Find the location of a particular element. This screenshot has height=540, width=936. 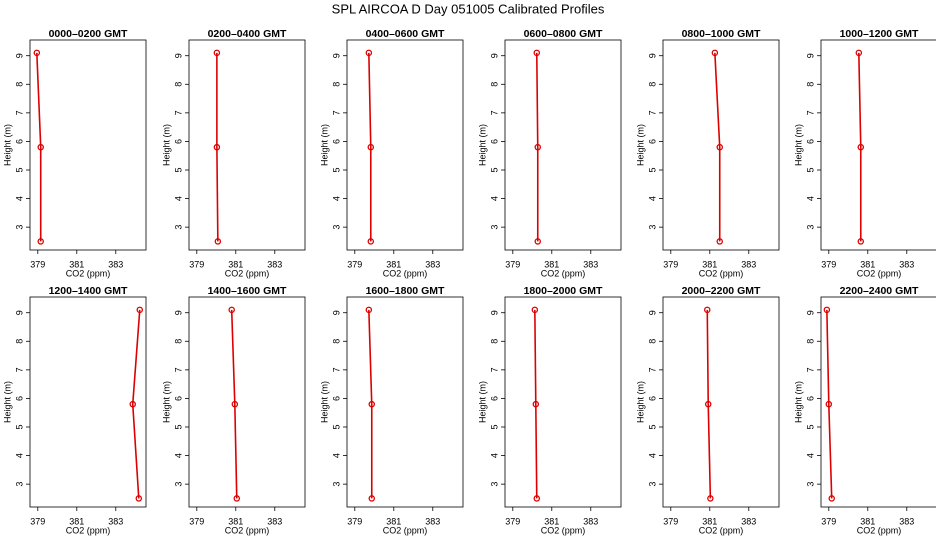

panel-title: 2200–2400 GMT is located at coordinates (879, 291).